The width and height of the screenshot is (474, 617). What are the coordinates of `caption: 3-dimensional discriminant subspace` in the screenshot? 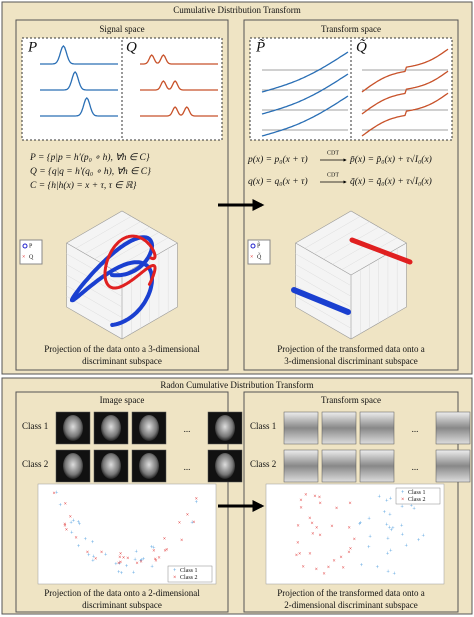 It's located at (350, 361).